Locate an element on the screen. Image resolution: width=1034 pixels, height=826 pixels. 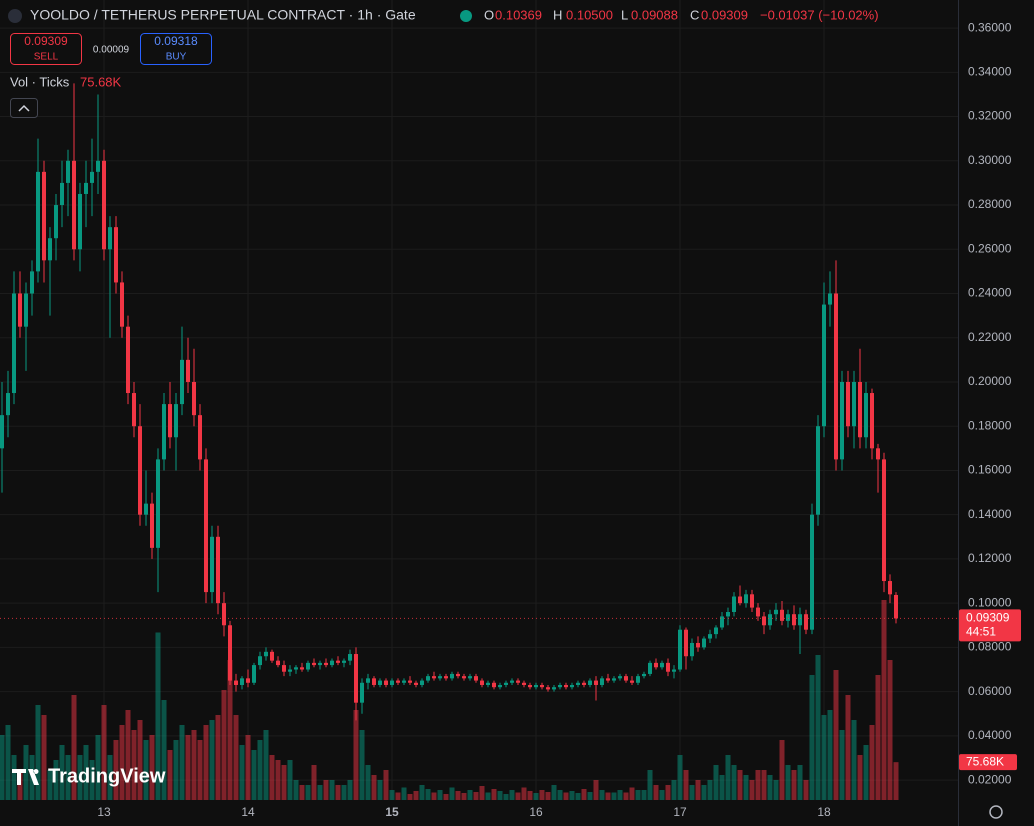
collapse-icon is located at coordinates (24, 108).